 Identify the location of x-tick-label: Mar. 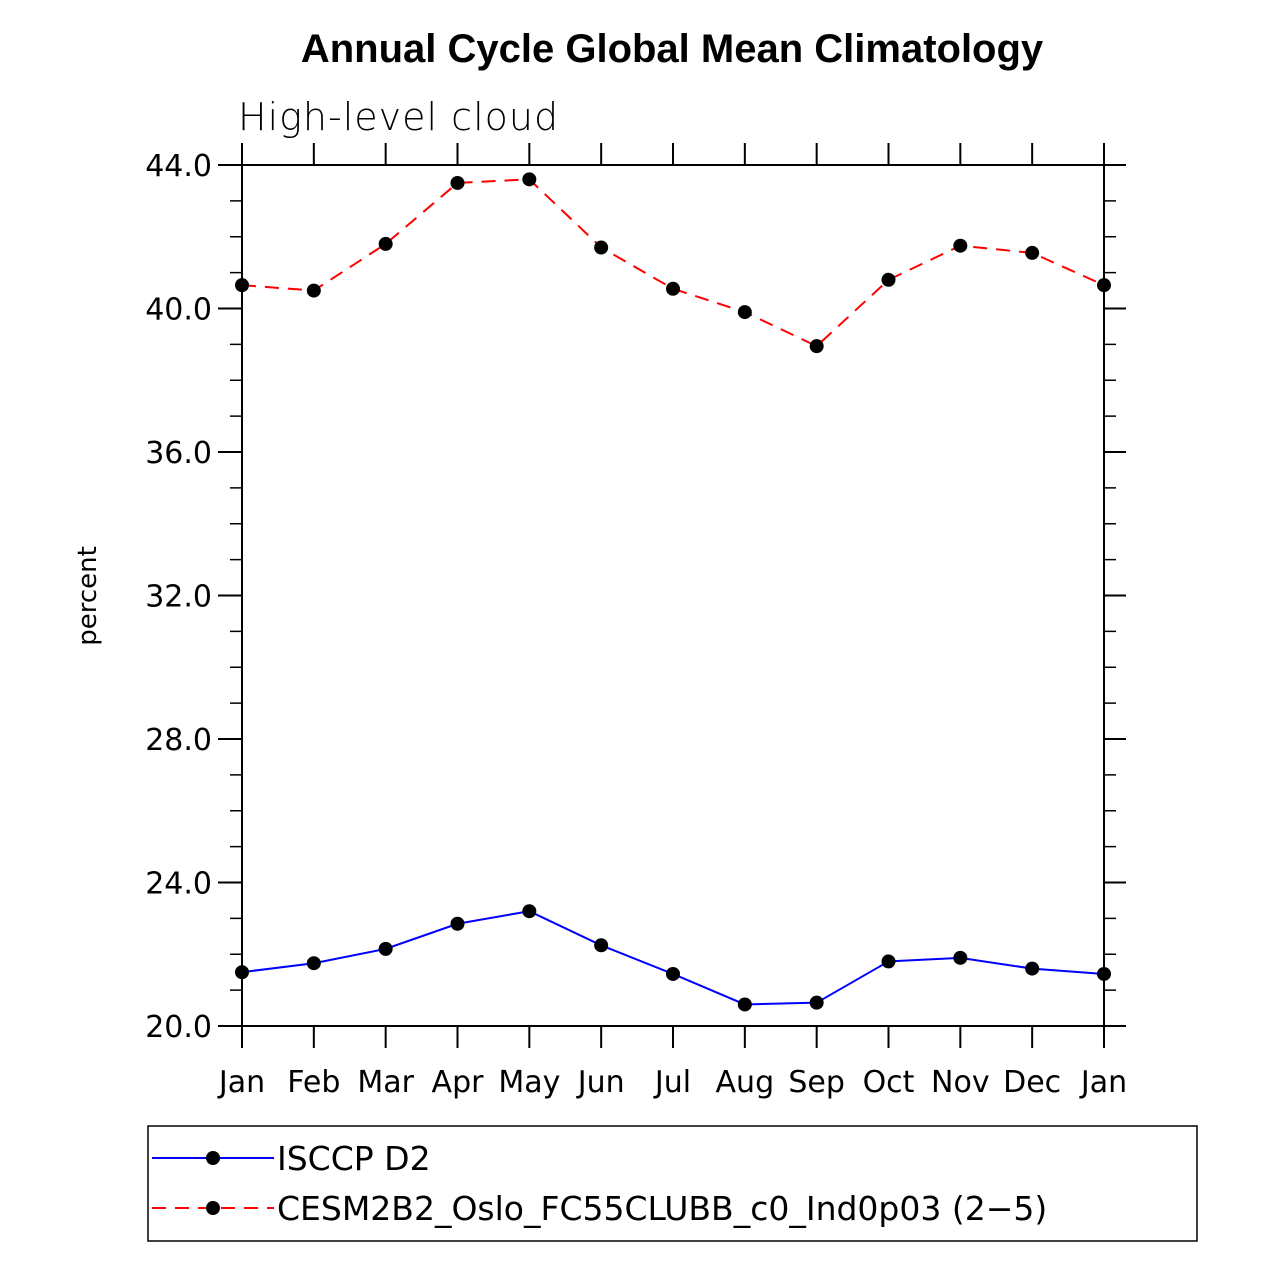
(385, 1082).